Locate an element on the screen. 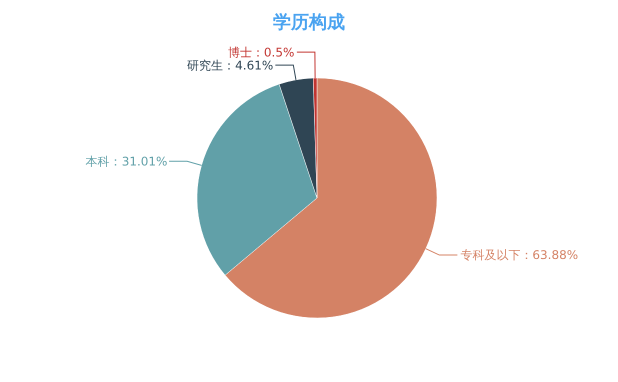 The height and width of the screenshot is (382, 618). slice-label: 博士 is located at coordinates (240, 52).